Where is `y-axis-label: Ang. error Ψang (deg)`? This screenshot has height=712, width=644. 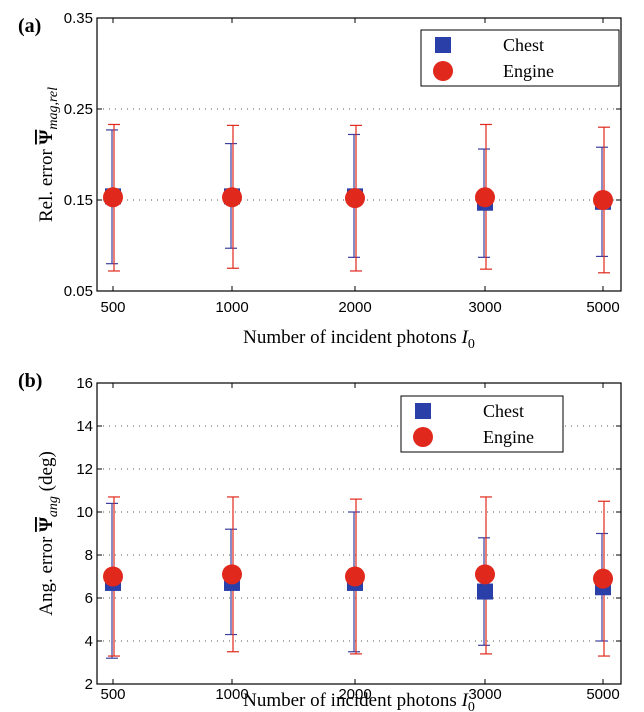 y-axis-label: Ang. error Ψang (deg) is located at coordinates (48, 533).